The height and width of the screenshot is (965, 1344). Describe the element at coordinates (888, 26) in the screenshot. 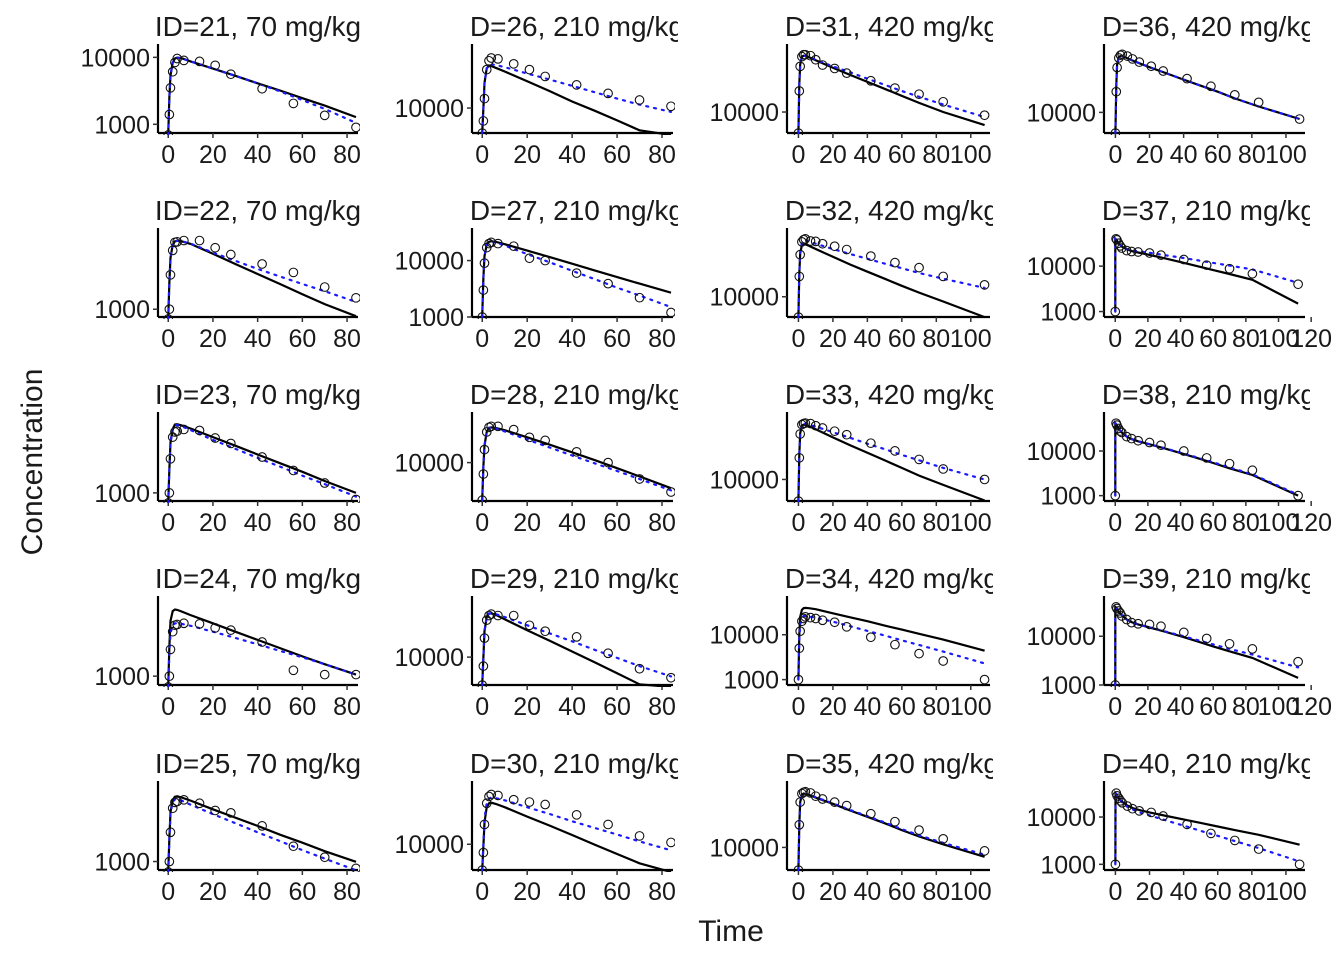

I see `panel-title: ID=31, 420 mg/kg` at that location.